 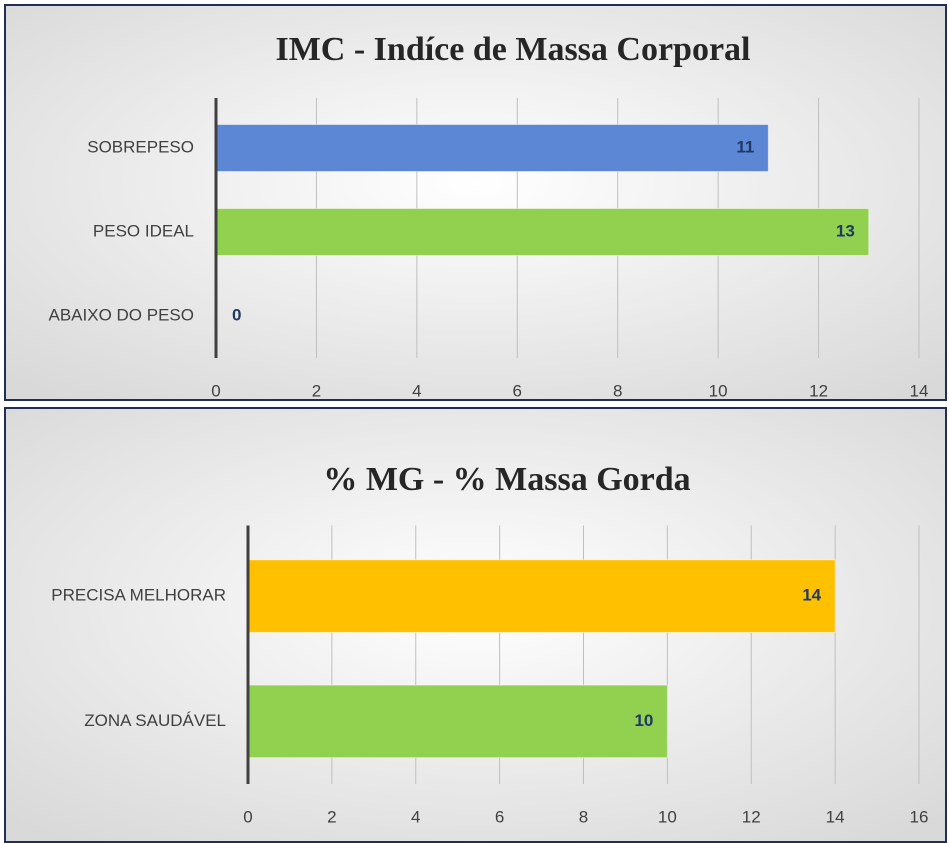 What do you see at coordinates (506, 479) in the screenshot?
I see `chart-title: % MG - % Massa Gorda` at bounding box center [506, 479].